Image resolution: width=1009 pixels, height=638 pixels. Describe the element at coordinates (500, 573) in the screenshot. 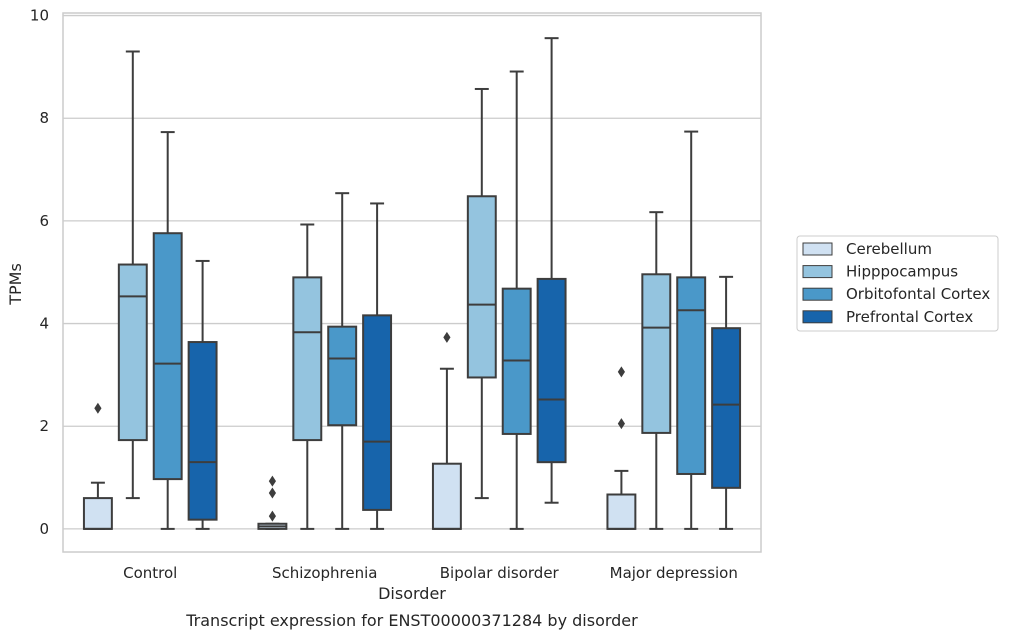

I see `x-tick-label: Bipolar disorder` at that location.